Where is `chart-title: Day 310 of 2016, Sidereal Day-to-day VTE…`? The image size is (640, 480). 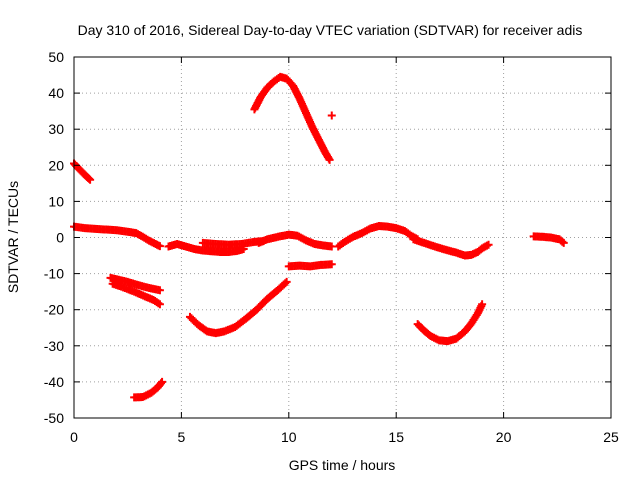 chart-title: Day 310 of 2016, Sidereal Day-to-day VTE… is located at coordinates (330, 30).